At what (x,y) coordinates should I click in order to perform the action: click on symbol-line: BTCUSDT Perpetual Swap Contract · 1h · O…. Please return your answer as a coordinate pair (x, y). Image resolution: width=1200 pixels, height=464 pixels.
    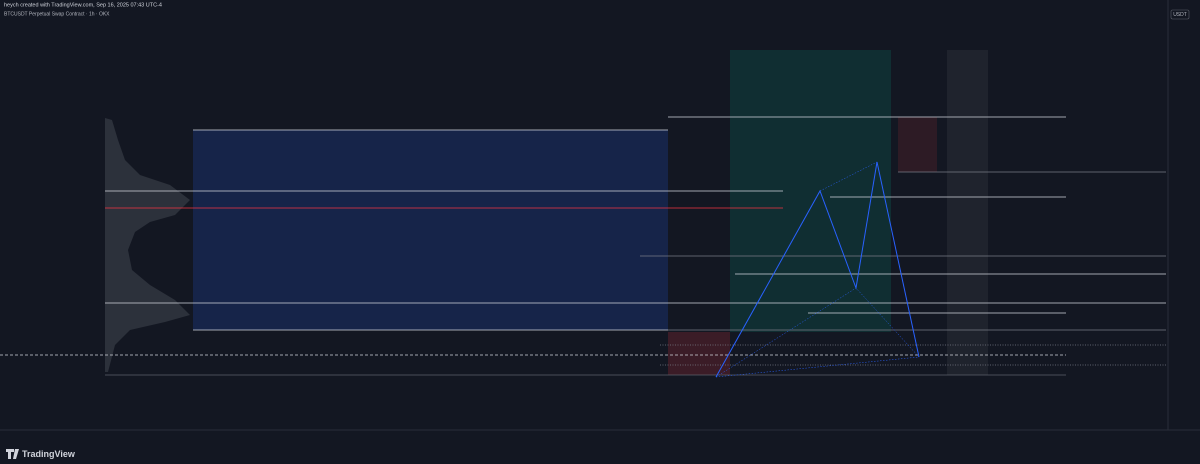
    Looking at the image, I should click on (57, 14).